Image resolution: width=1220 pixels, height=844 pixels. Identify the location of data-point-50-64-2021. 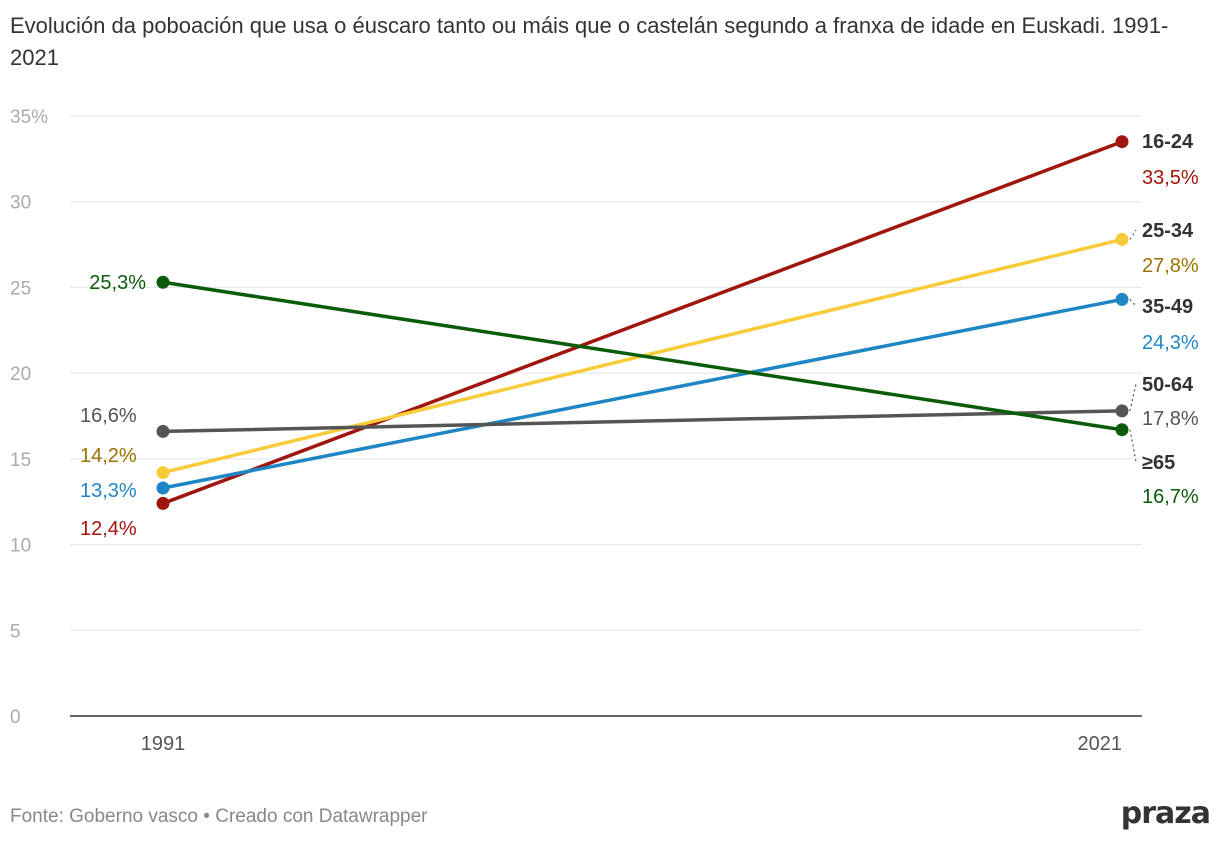
(1122, 411).